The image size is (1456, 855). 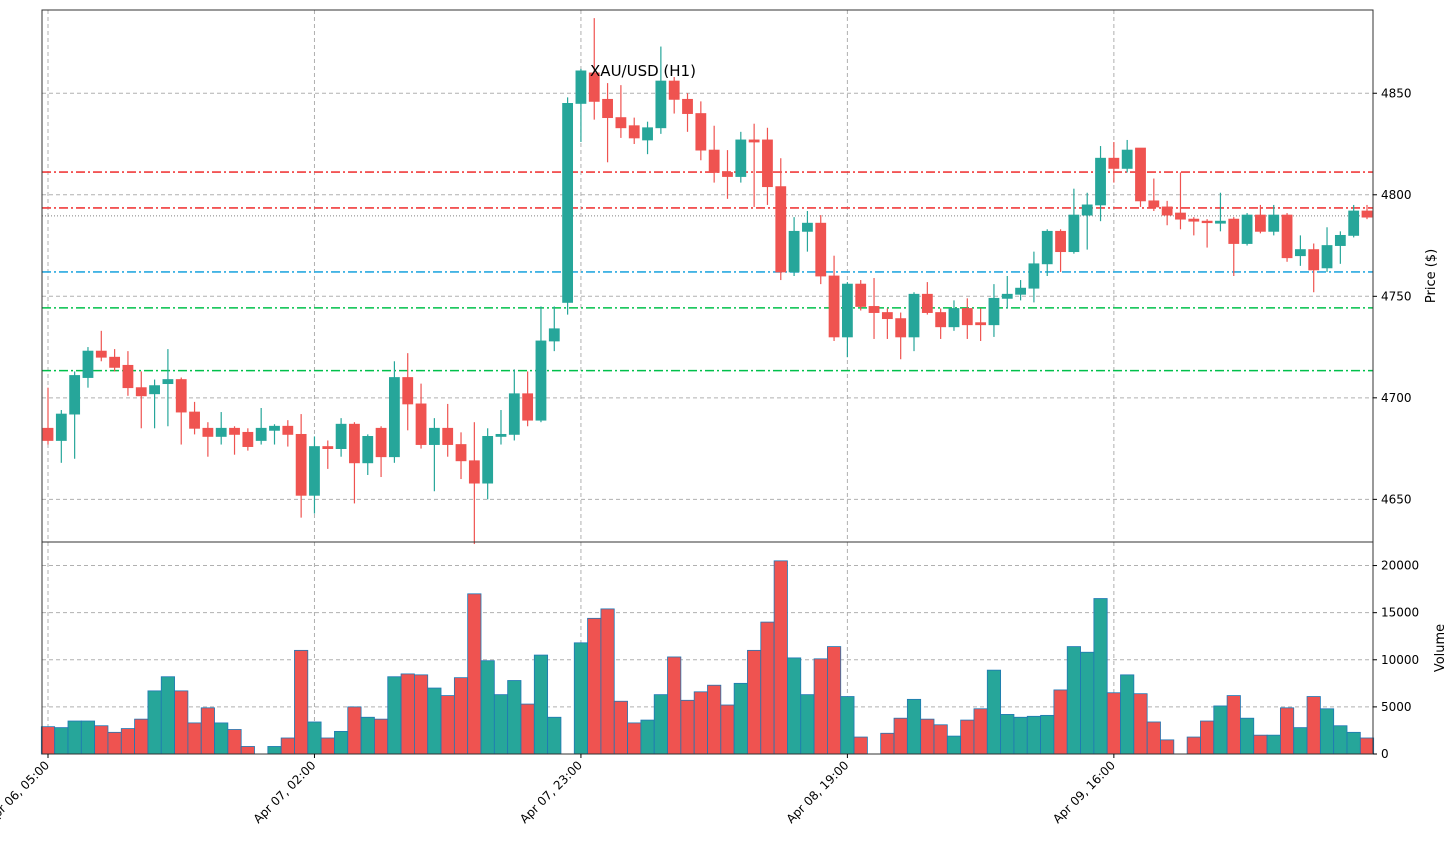 I want to click on volume-tick-label: 20000, so click(x=1400, y=566).